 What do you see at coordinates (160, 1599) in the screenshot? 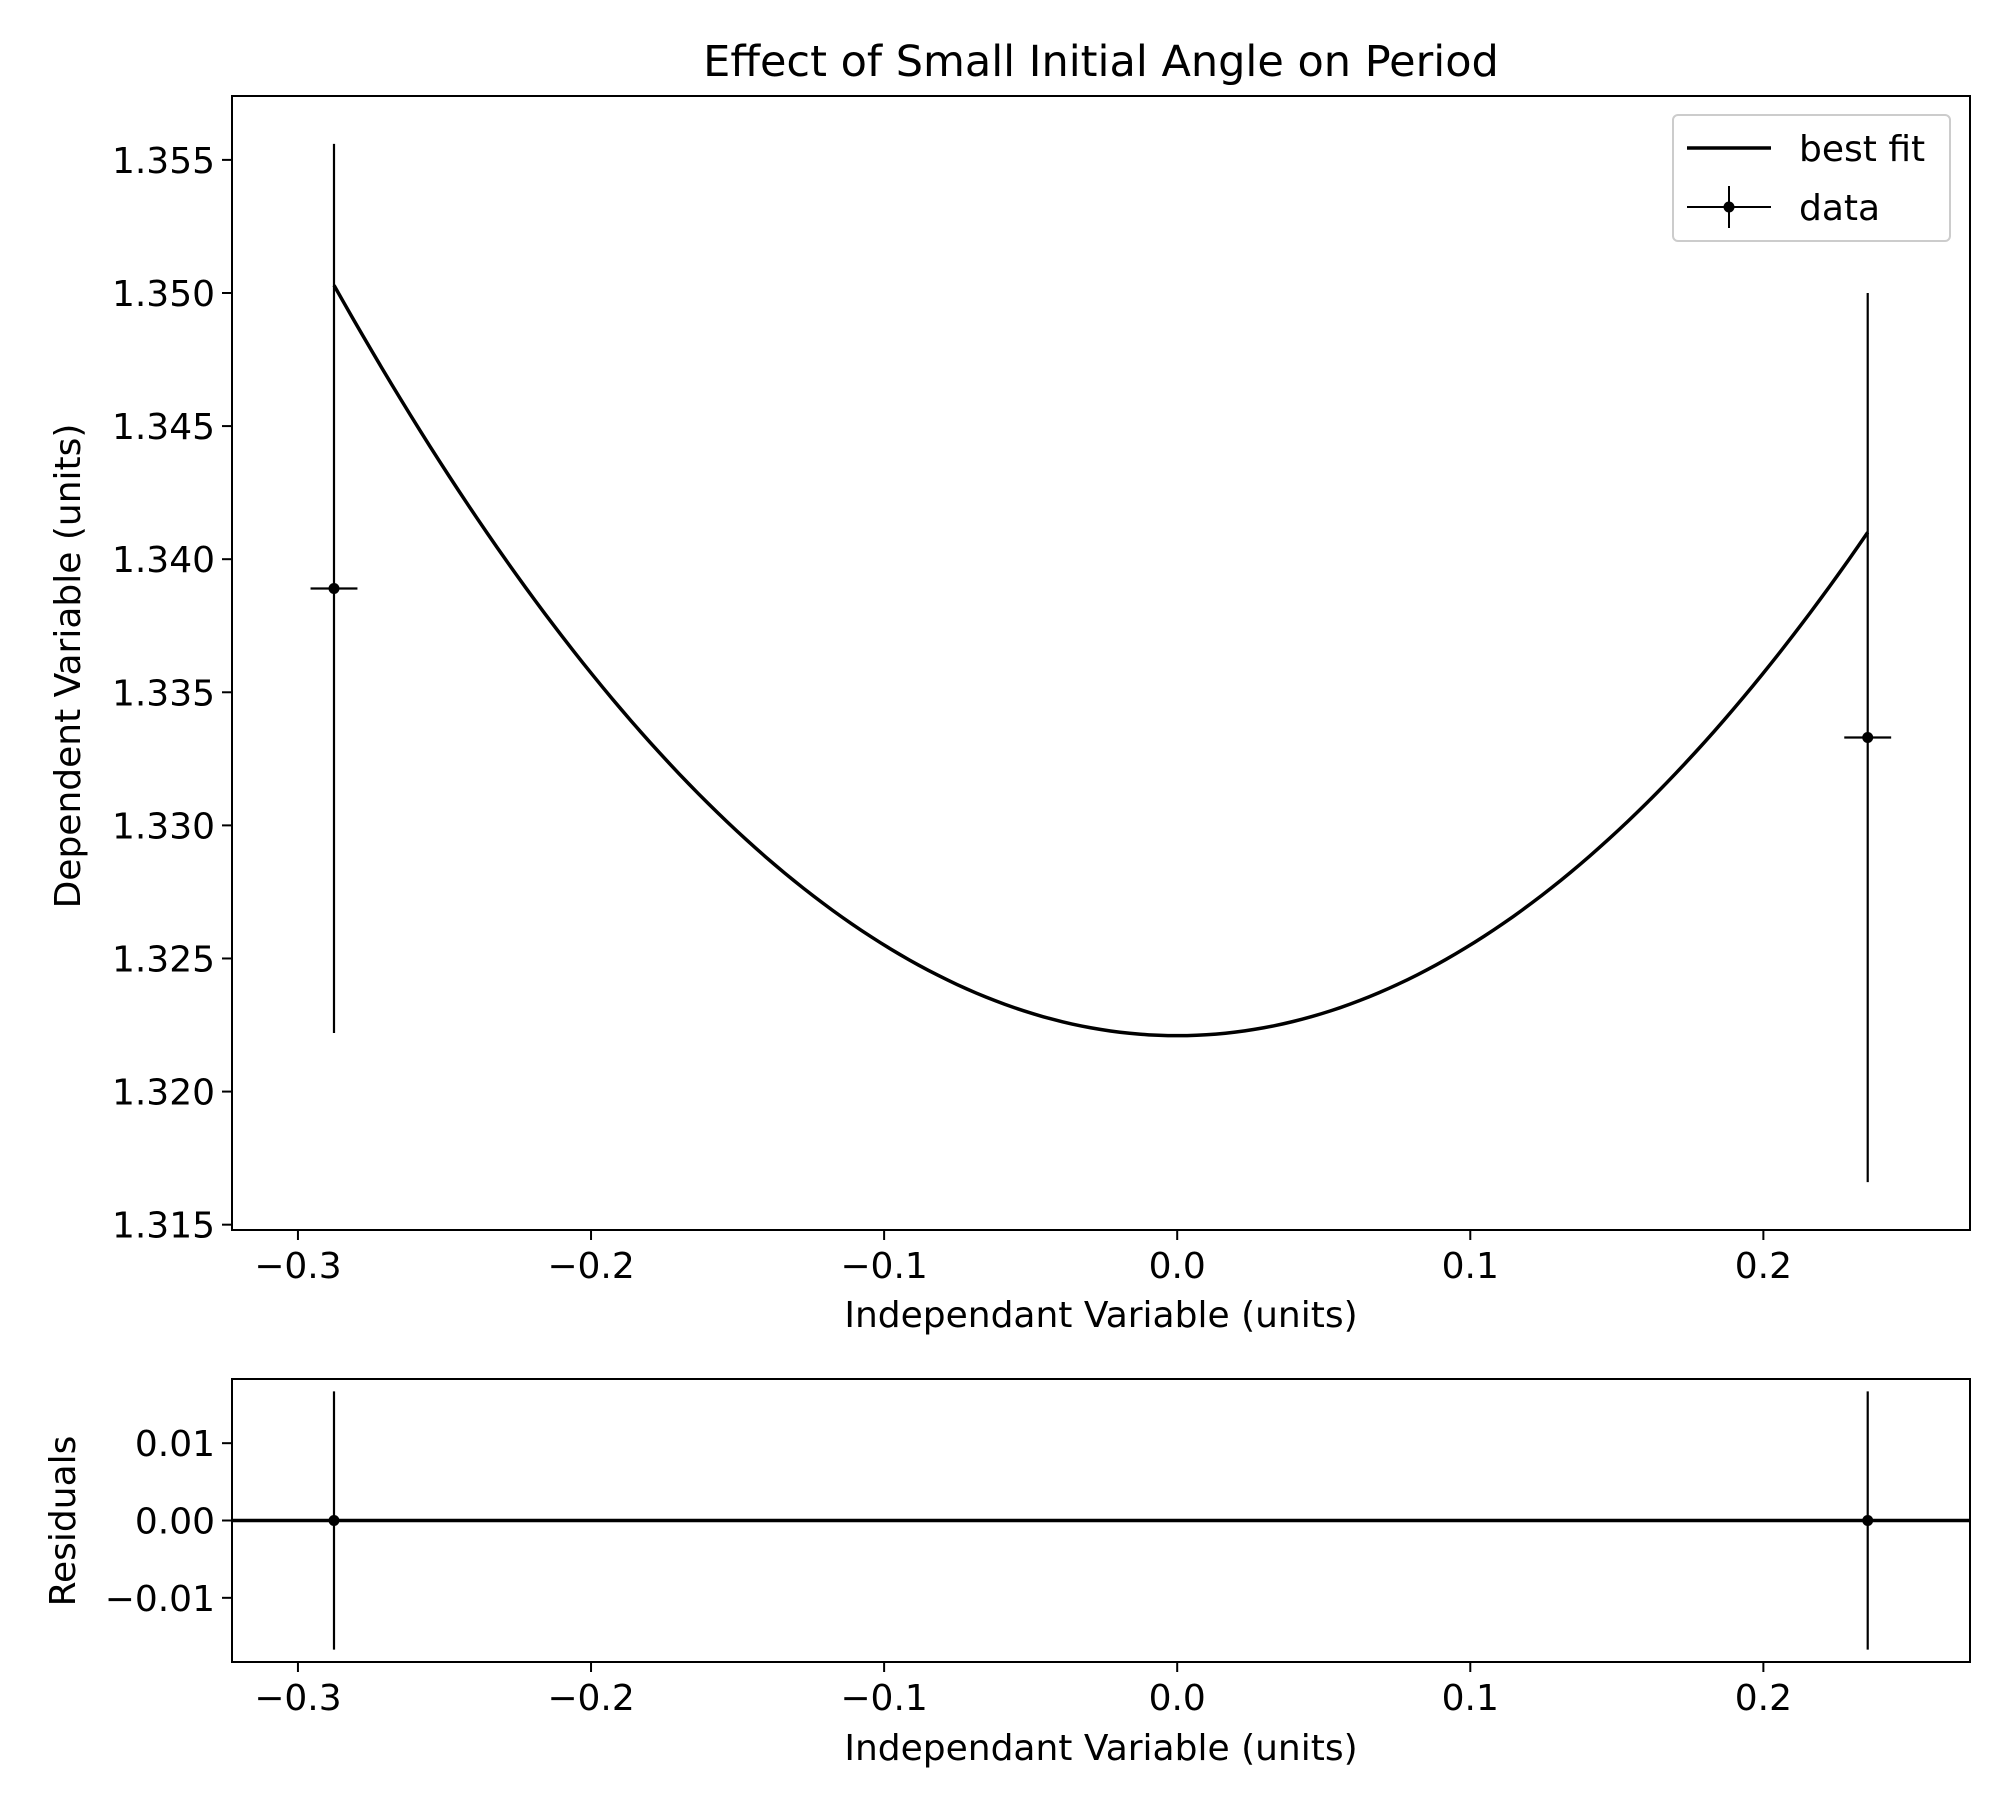
I see `y-tick-label: −0.01` at bounding box center [160, 1599].